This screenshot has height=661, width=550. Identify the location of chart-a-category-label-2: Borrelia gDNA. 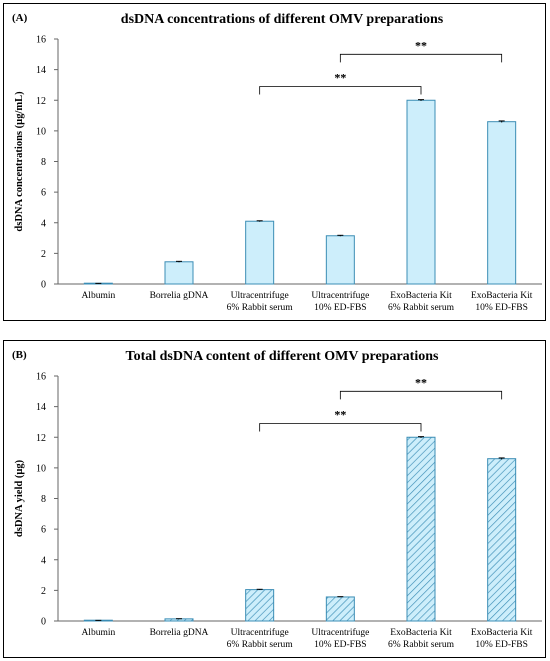
(179, 296).